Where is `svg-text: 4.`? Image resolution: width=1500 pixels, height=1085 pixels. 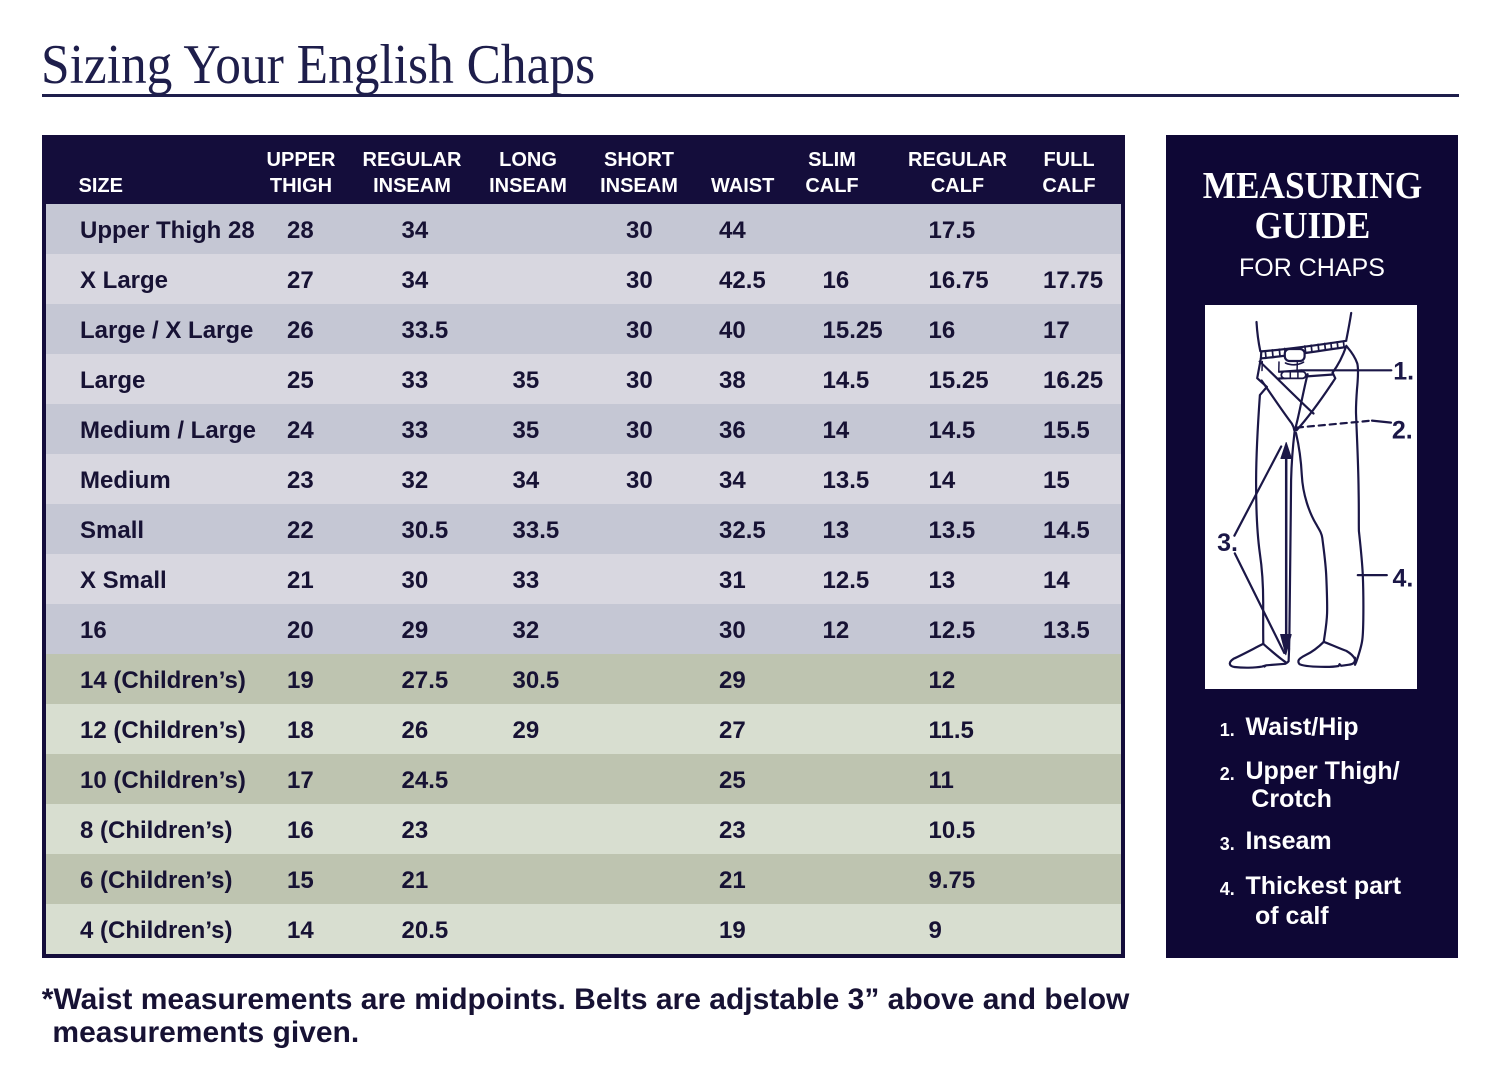 svg-text: 4. is located at coordinates (1402, 579).